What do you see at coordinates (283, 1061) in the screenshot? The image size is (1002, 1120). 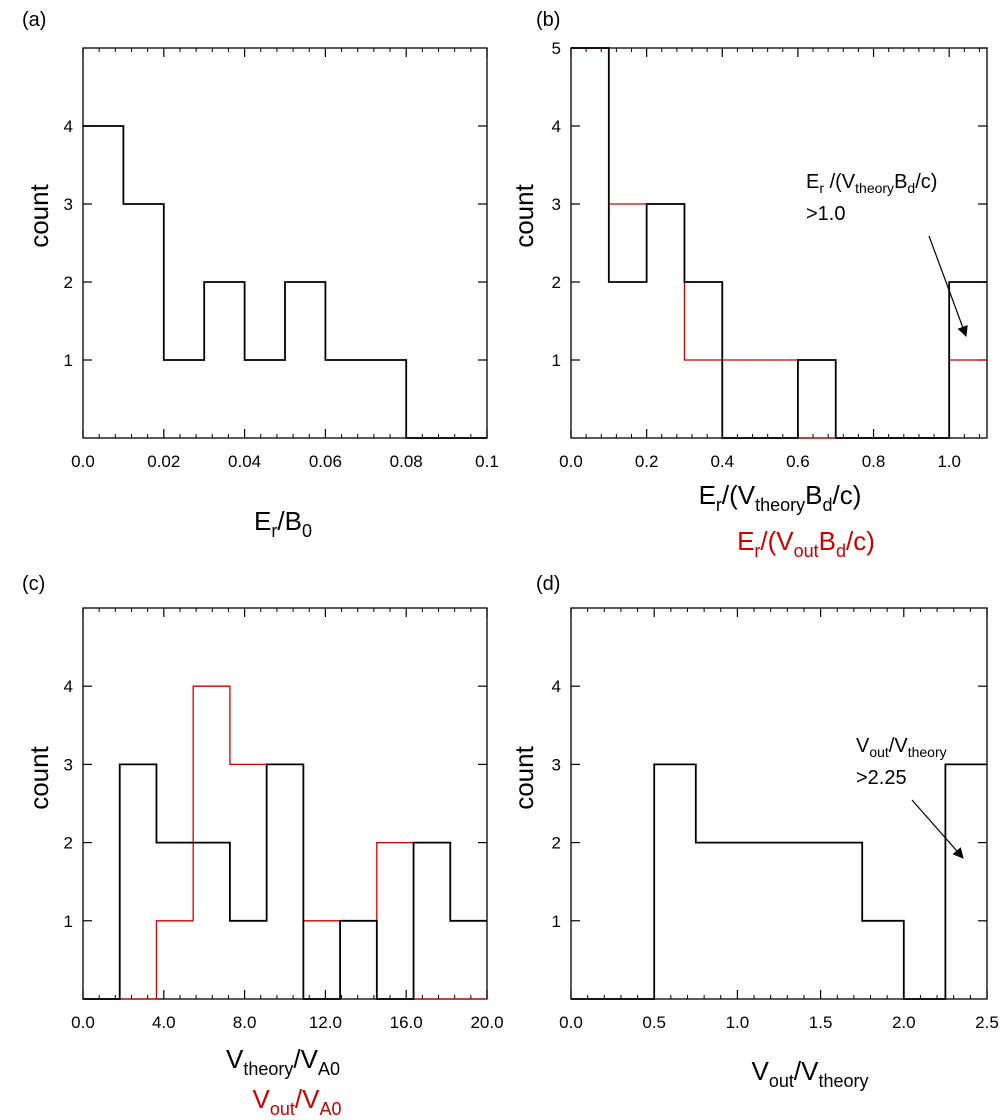 I see `x-axis-label-c-black: Vtheory/VA0` at bounding box center [283, 1061].